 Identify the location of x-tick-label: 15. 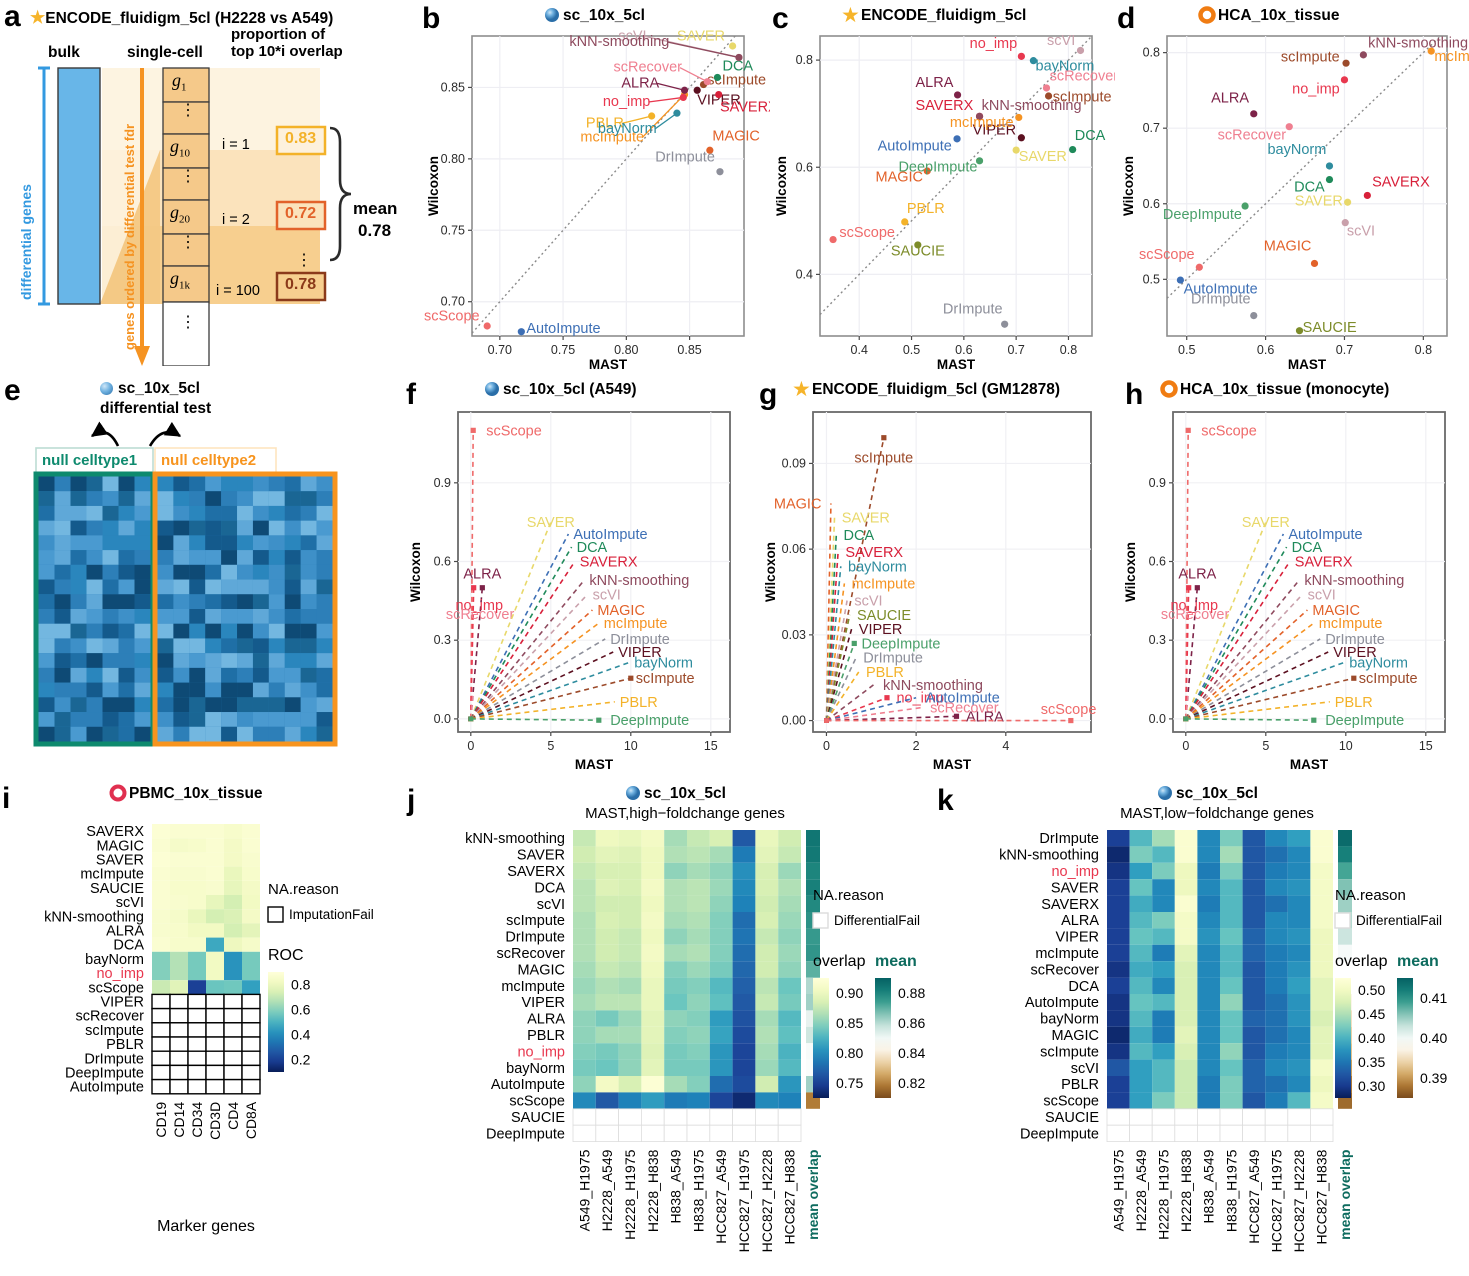
(1426, 746).